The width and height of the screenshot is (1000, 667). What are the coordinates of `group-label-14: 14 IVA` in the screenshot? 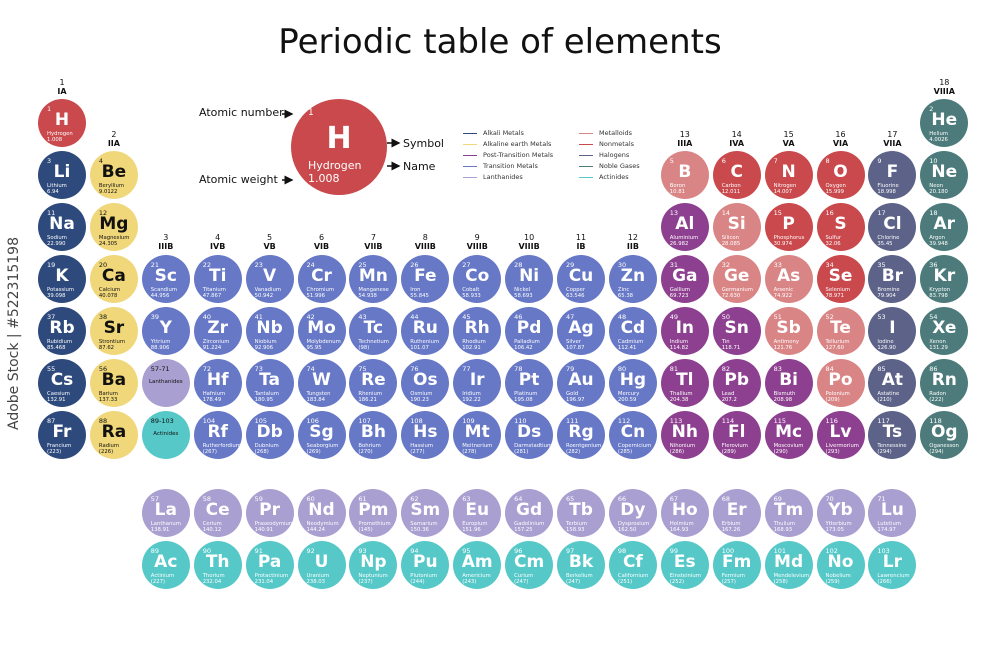 It's located at (737, 139).